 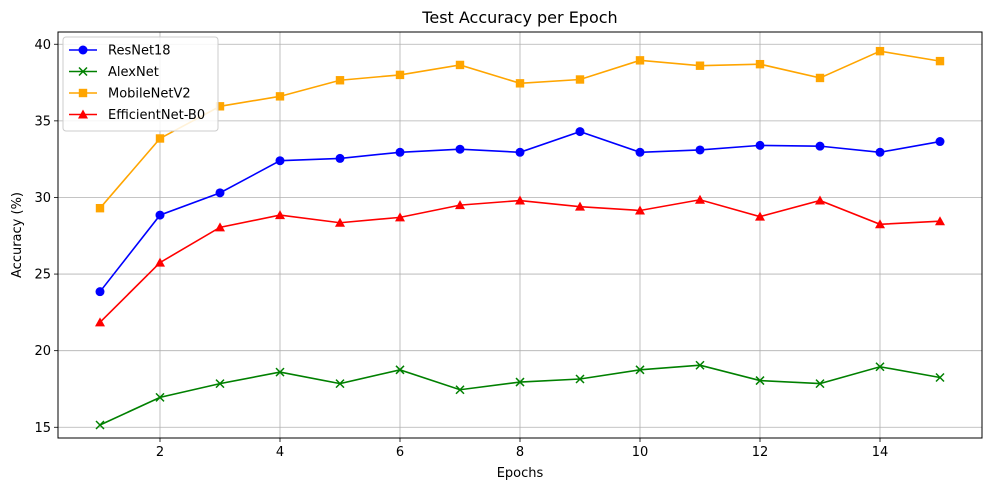 I want to click on legend-item-alexnet: AlexNet, so click(x=114, y=72).